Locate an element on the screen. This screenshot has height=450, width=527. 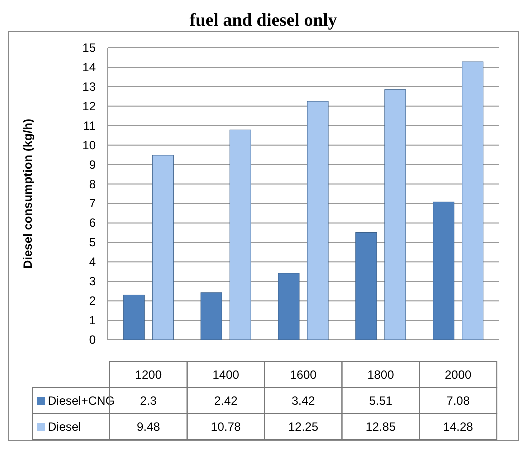
data-label: 5.51 is located at coordinates (381, 401).